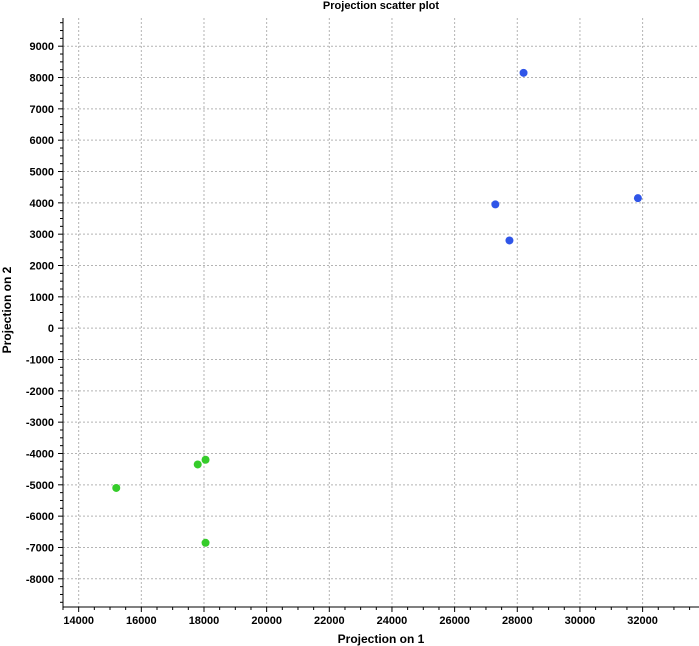 The height and width of the screenshot is (646, 699). Describe the element at coordinates (42, 267) in the screenshot. I see `y-tick-label: 2000` at that location.